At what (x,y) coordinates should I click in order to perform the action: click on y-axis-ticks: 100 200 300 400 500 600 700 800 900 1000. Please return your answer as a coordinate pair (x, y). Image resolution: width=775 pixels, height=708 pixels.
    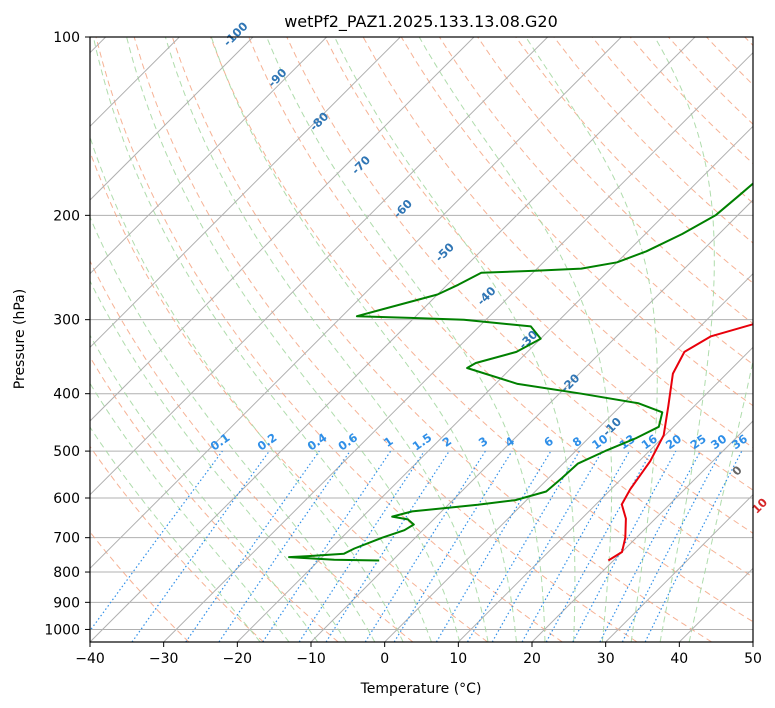
    Looking at the image, I should click on (67, 334).